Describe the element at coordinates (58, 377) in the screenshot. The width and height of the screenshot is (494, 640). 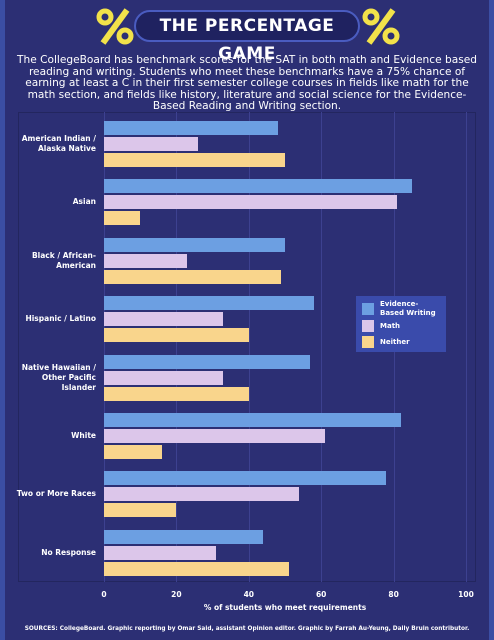
I see `category-label: Native Hawaiian / Other Pacific Islander` at that location.